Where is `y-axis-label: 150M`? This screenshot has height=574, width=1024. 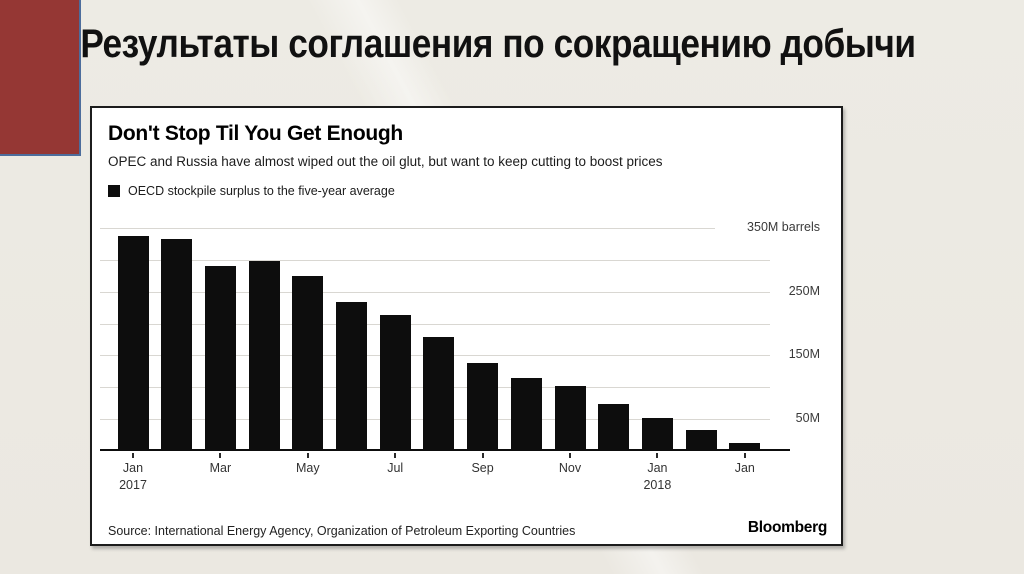
y-axis-label: 150M is located at coordinates (804, 354).